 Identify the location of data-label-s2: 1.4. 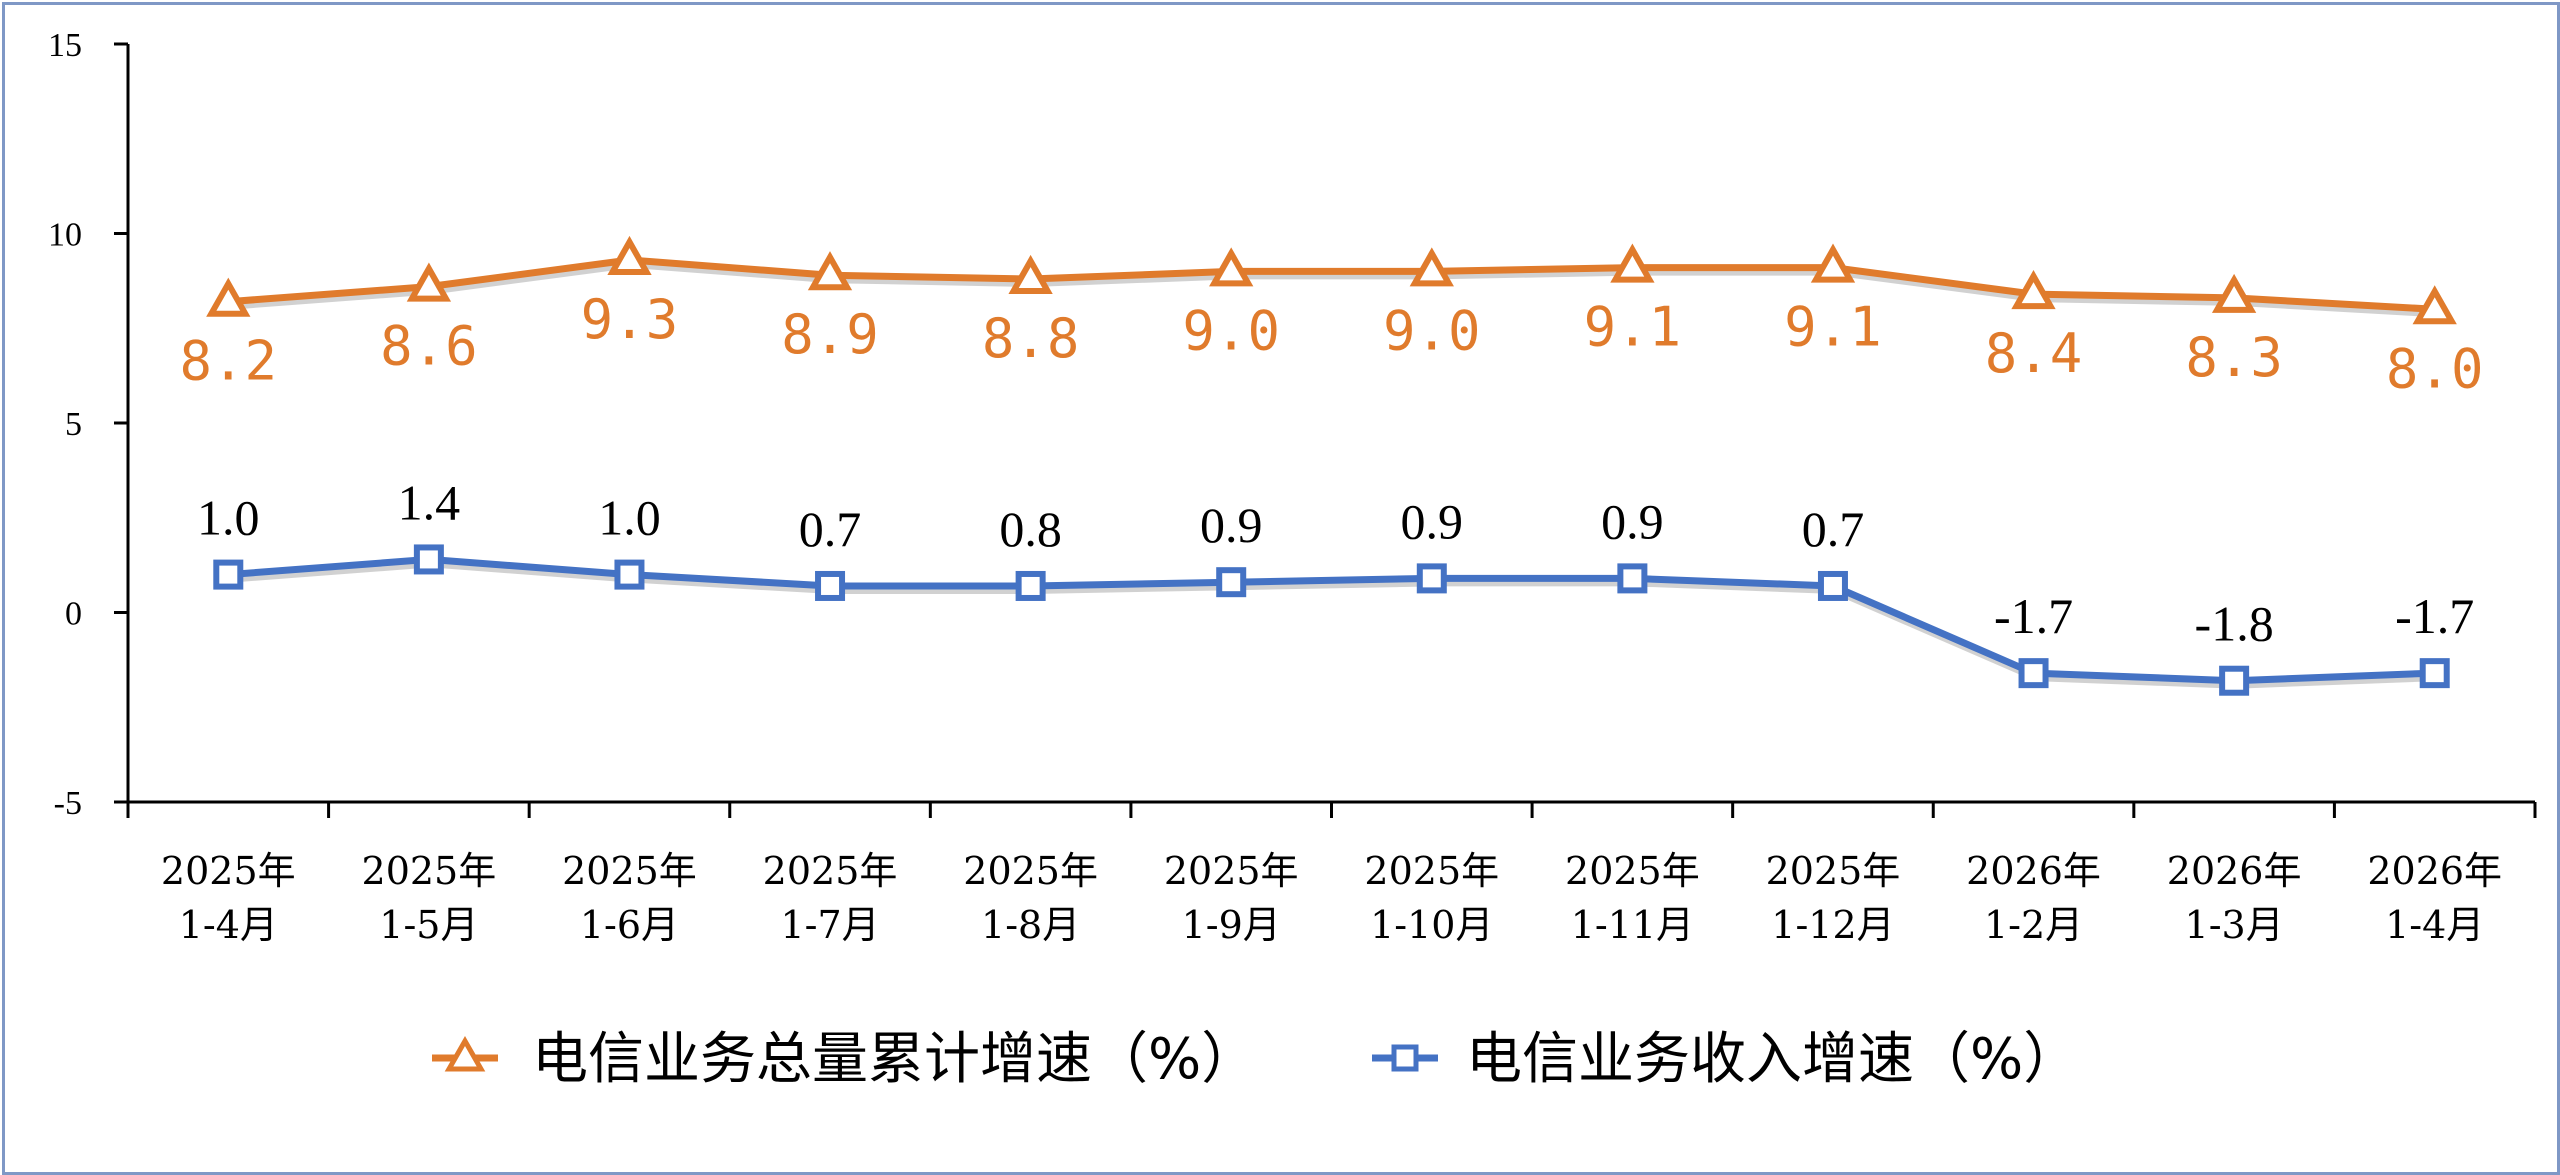
(429, 502).